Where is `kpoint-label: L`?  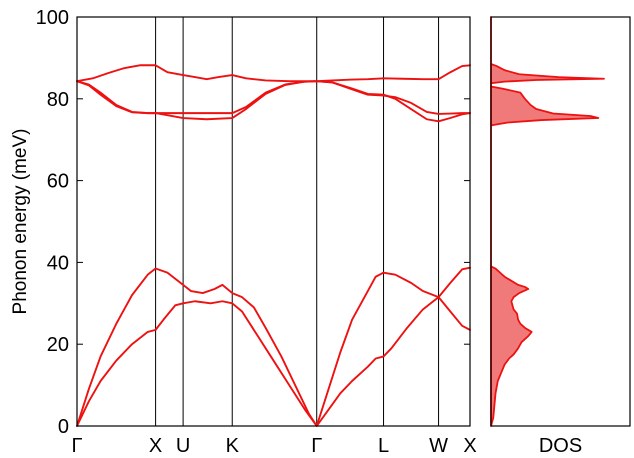
kpoint-label: L is located at coordinates (383, 446).